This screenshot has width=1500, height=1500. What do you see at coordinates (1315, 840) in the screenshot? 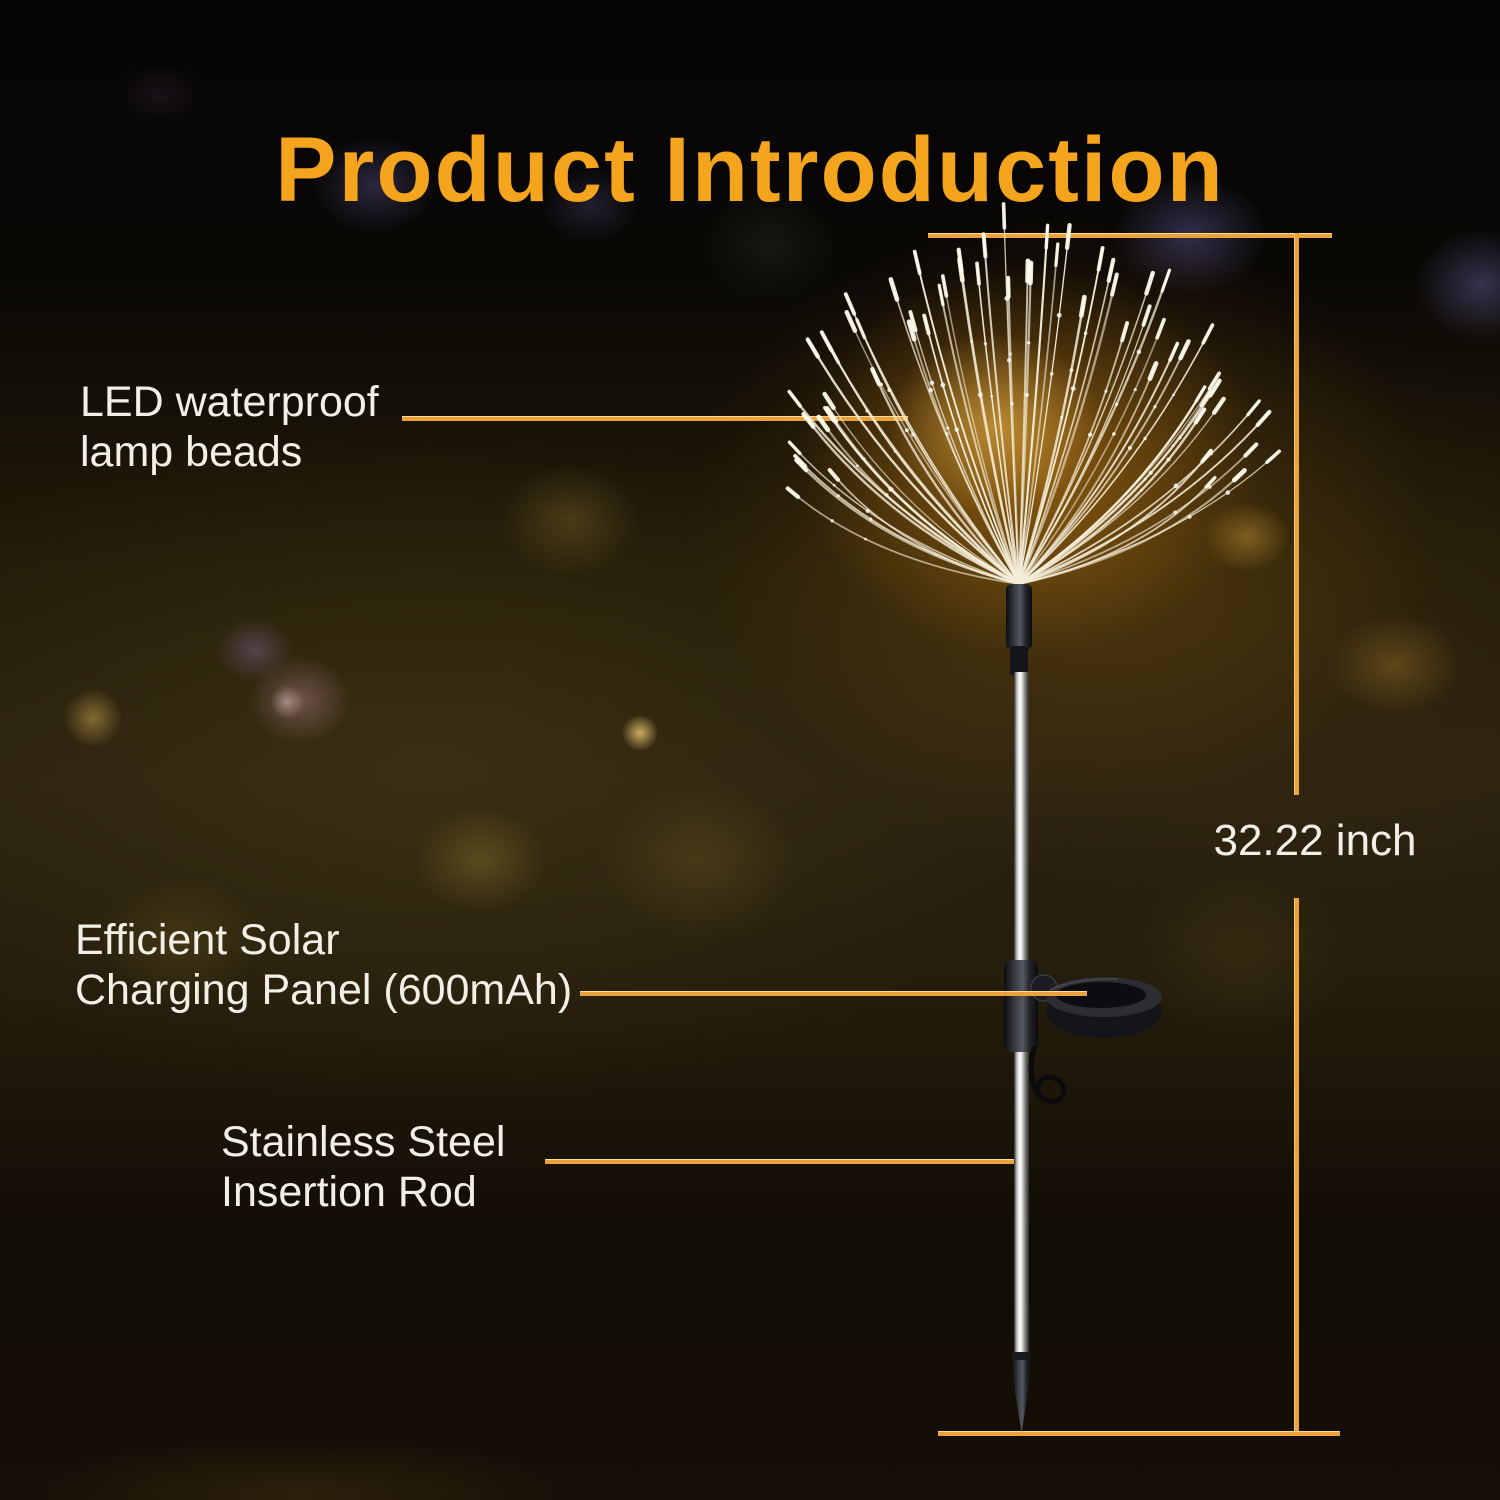
I see `dimension-label: 32.22 inch` at bounding box center [1315, 840].